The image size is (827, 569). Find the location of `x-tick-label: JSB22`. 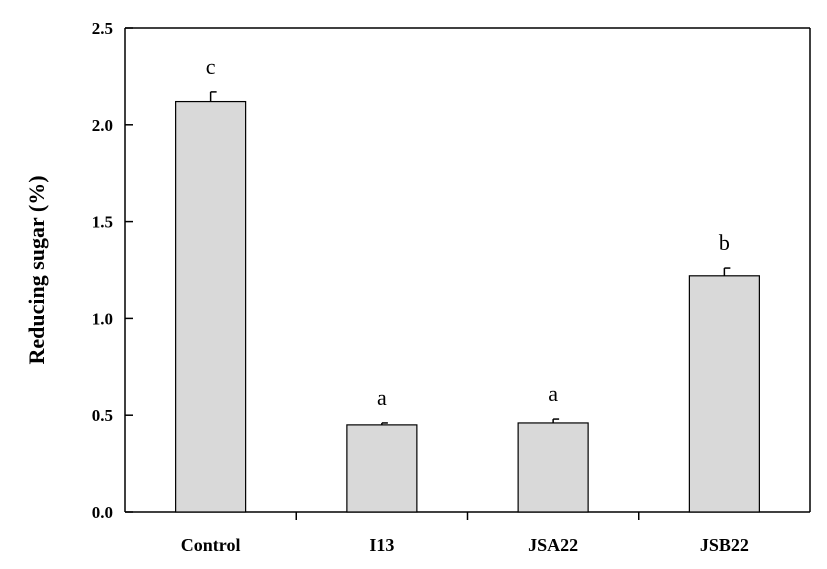

x-tick-label: JSB22 is located at coordinates (724, 545).